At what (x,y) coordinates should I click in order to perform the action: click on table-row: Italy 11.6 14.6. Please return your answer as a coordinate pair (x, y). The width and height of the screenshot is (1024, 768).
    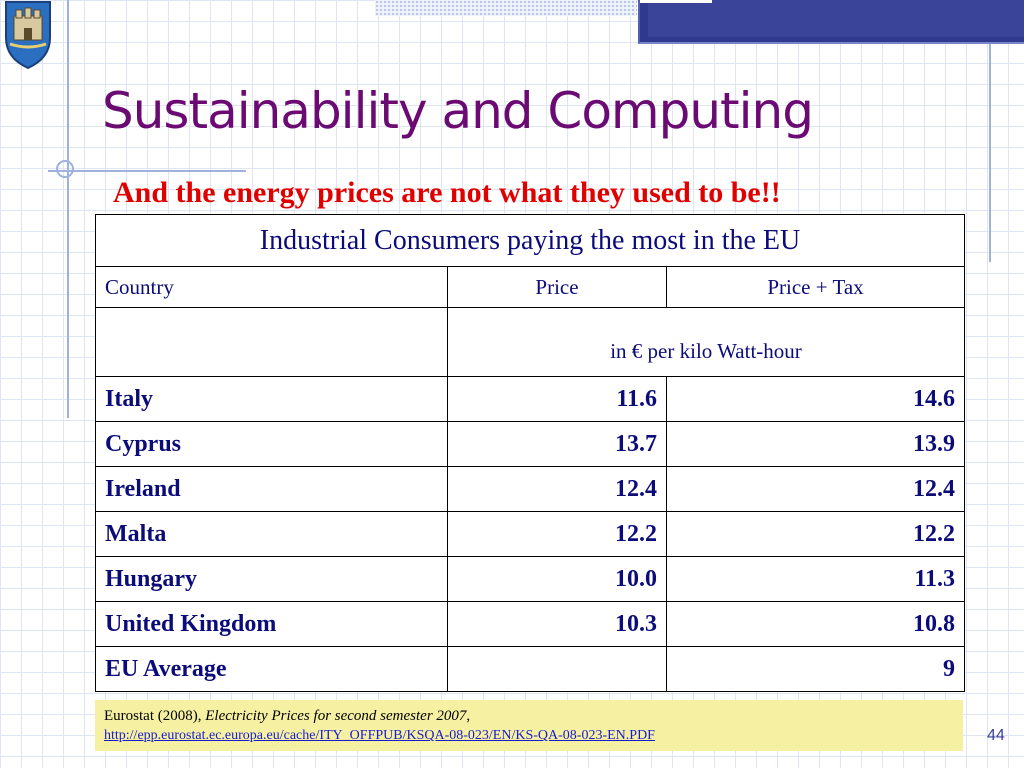
    Looking at the image, I should click on (530, 399).